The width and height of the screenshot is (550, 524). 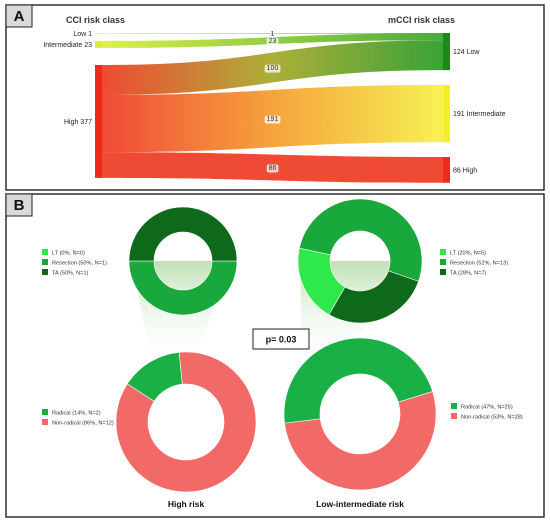 I want to click on target-node-label: 86 High, so click(x=465, y=170).